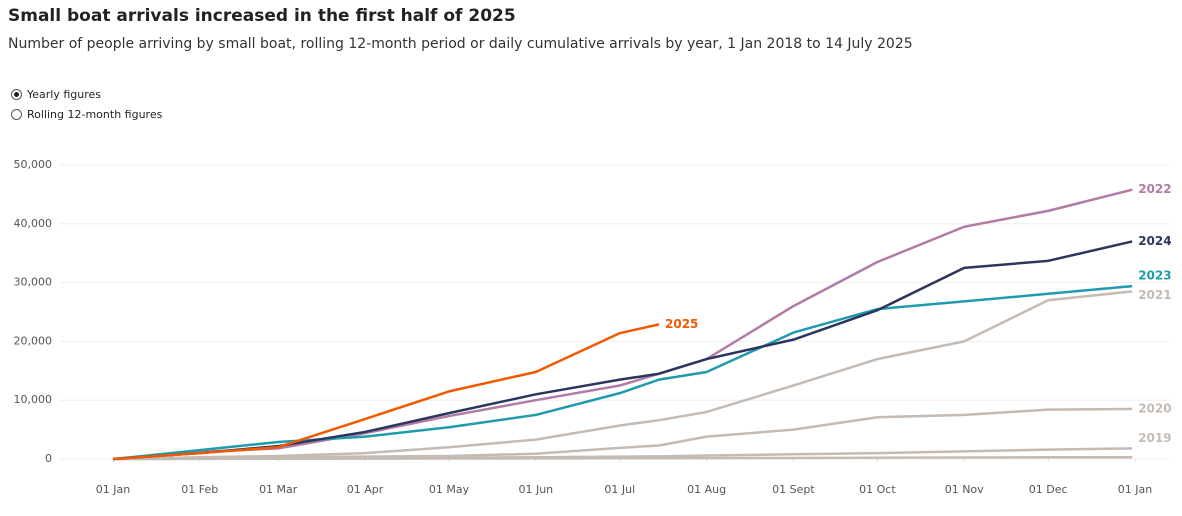  I want to click on x-tick-label: 01 Oct, so click(877, 489).